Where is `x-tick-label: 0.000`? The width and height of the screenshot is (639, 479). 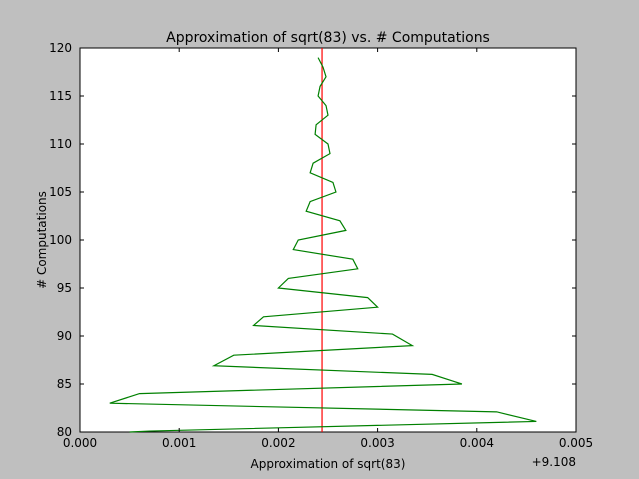 x-tick-label: 0.000 is located at coordinates (80, 443).